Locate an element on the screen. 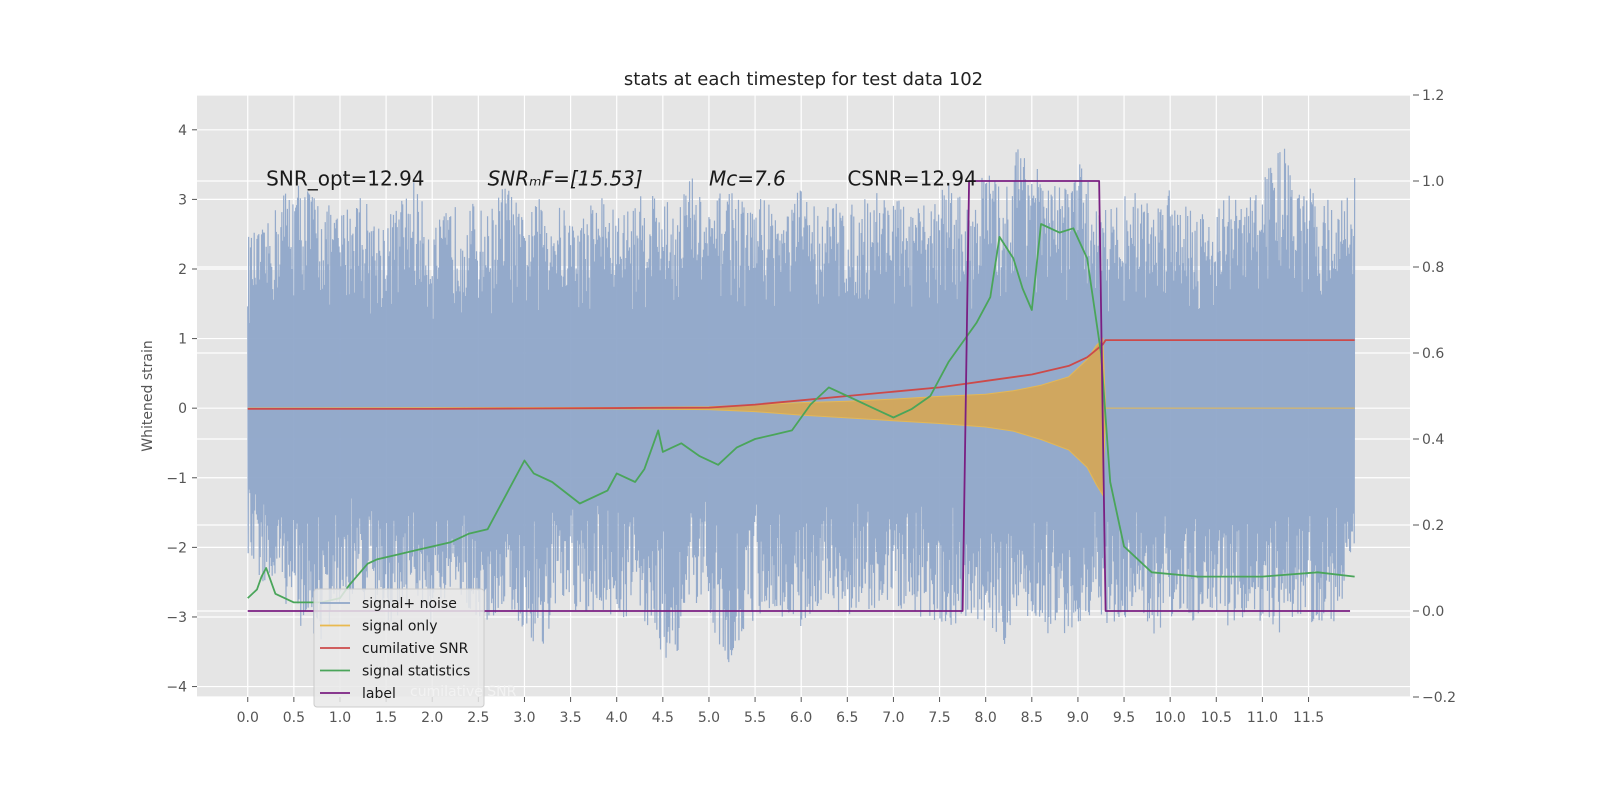 The image size is (1600, 800). y-tick-label: 1 is located at coordinates (182, 340).